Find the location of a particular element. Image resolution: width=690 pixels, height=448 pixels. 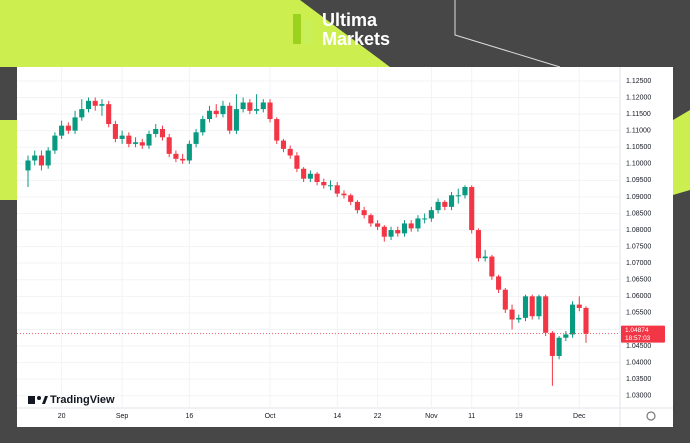

x-tick-label: Nov is located at coordinates (431, 416).